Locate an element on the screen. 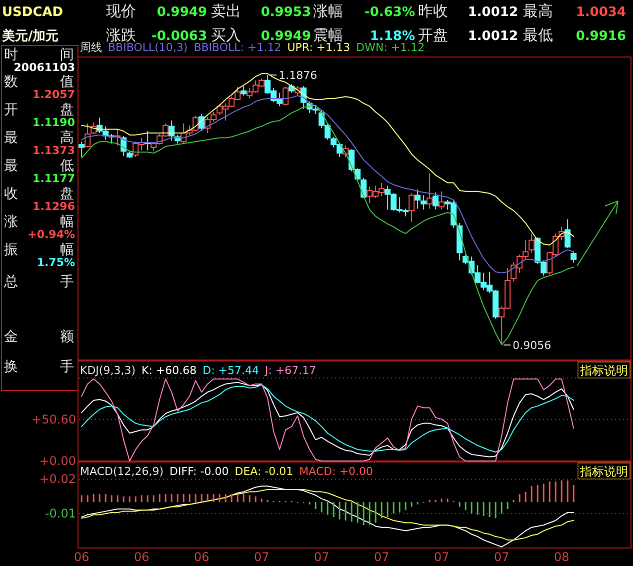 This screenshot has height=566, width=633. y-tick-label: +0.02 is located at coordinates (57, 479).